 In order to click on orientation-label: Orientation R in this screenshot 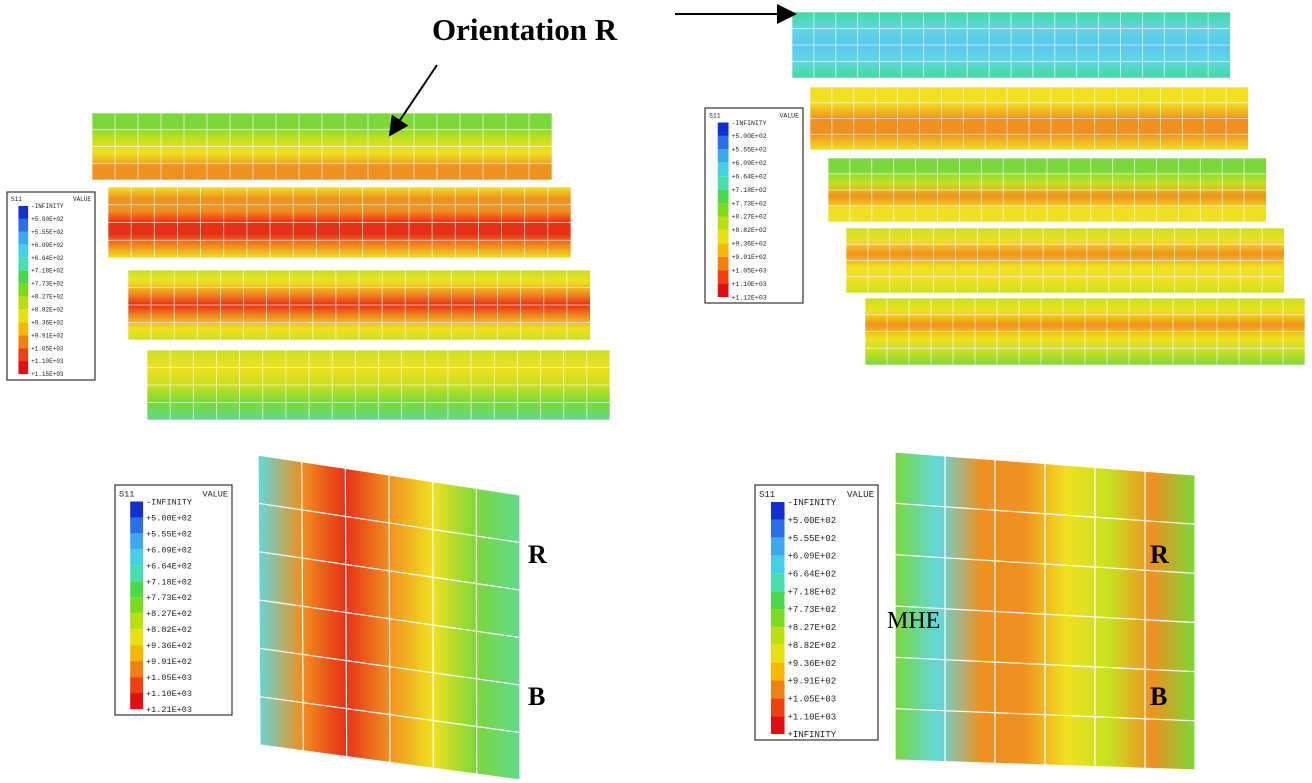, I will do `click(525, 29)`.